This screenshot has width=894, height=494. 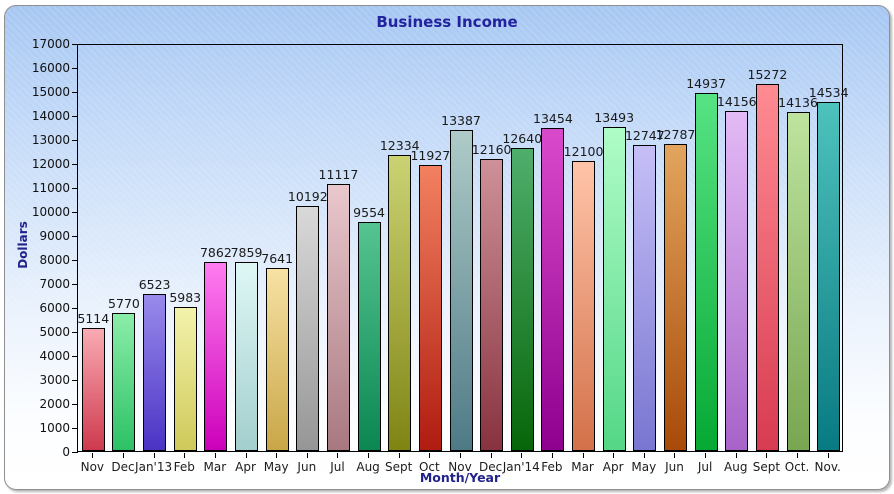 What do you see at coordinates (50, 212) in the screenshot?
I see `y-tick-label: 10000` at bounding box center [50, 212].